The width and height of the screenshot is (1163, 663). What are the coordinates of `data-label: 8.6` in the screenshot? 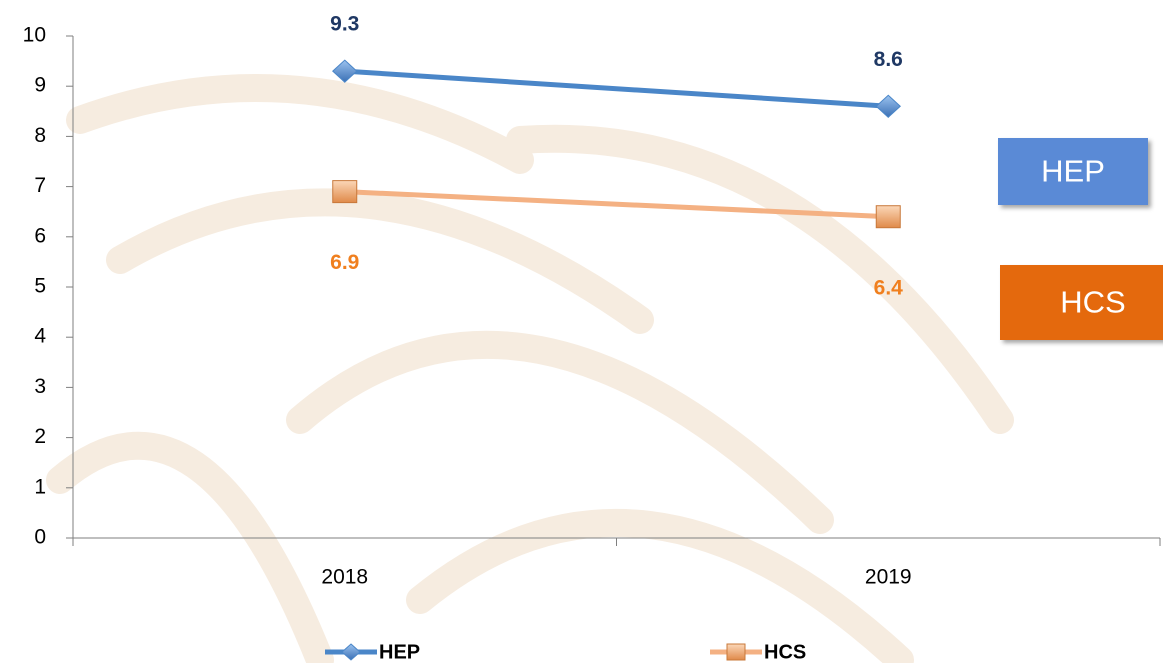 It's located at (888, 59).